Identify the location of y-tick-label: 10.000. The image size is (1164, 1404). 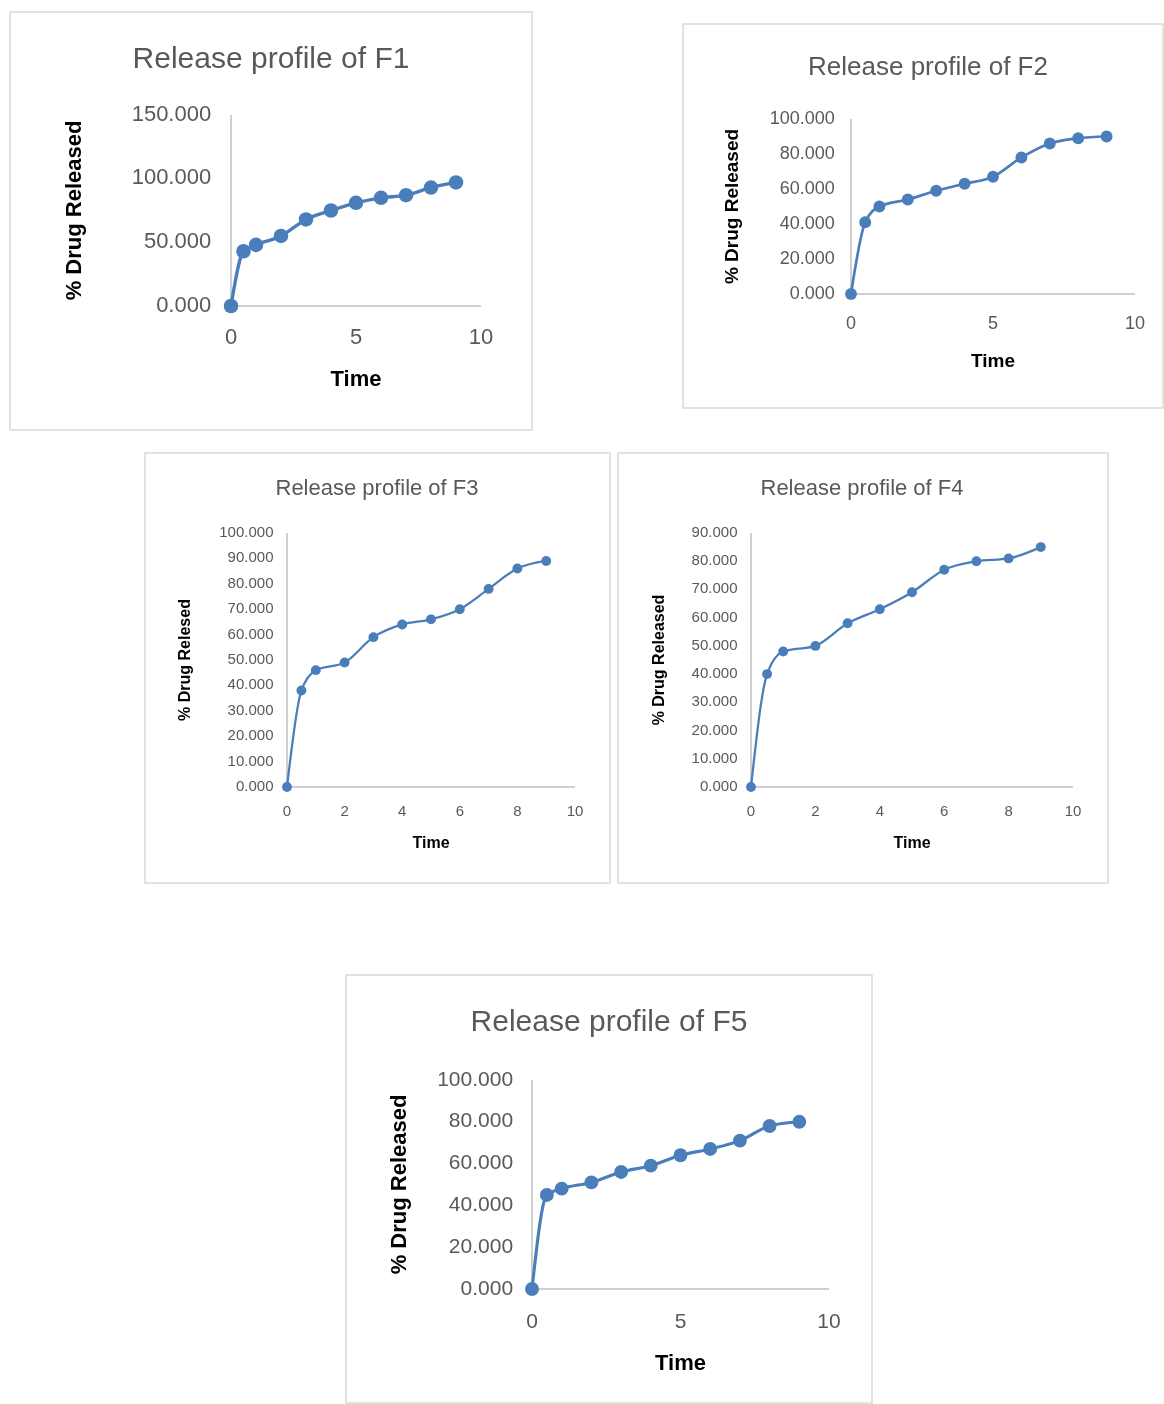
(714, 757).